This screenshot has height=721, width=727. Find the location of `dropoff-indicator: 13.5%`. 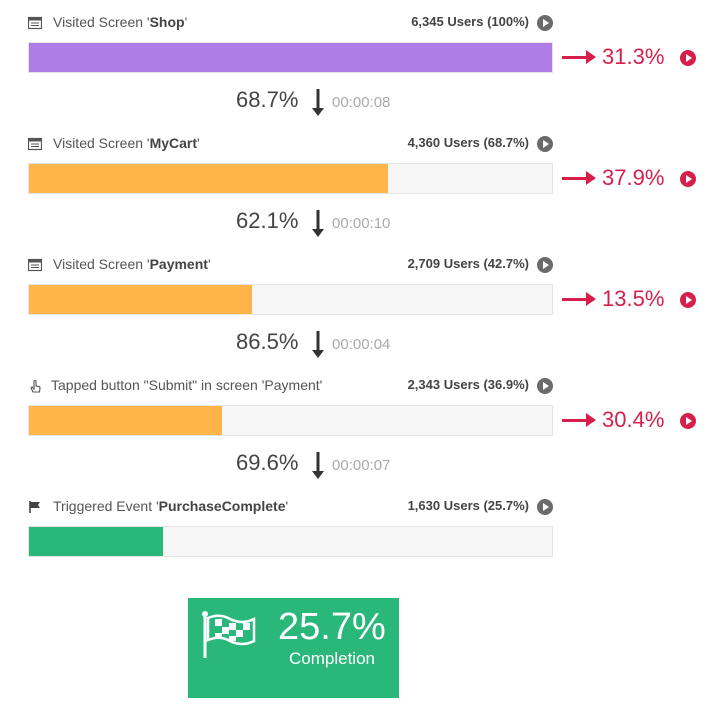

dropoff-indicator: 13.5% is located at coordinates (642, 300).